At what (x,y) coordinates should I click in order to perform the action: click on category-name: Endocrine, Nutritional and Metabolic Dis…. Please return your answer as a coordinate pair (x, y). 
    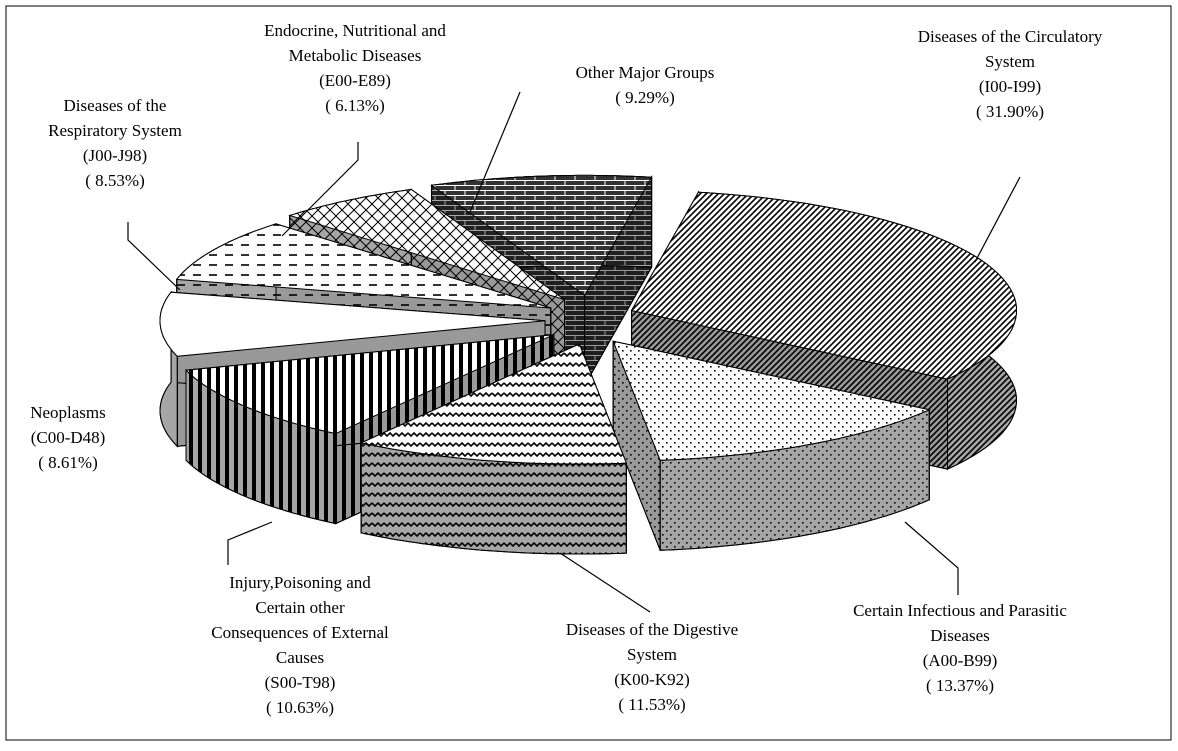
    Looking at the image, I should click on (355, 43).